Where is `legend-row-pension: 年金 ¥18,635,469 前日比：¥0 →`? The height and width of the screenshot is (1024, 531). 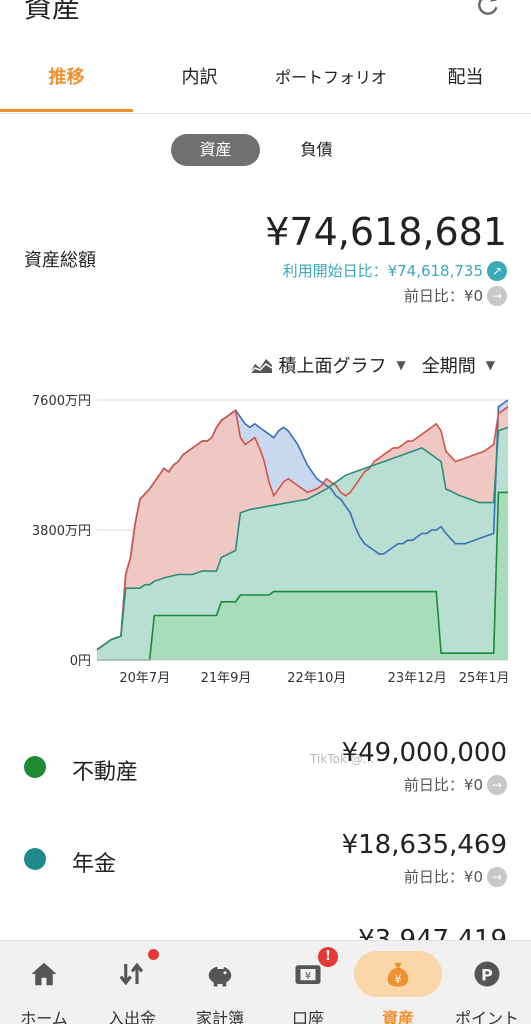 legend-row-pension: 年金 ¥18,635,469 前日比：¥0 → is located at coordinates (265, 860).